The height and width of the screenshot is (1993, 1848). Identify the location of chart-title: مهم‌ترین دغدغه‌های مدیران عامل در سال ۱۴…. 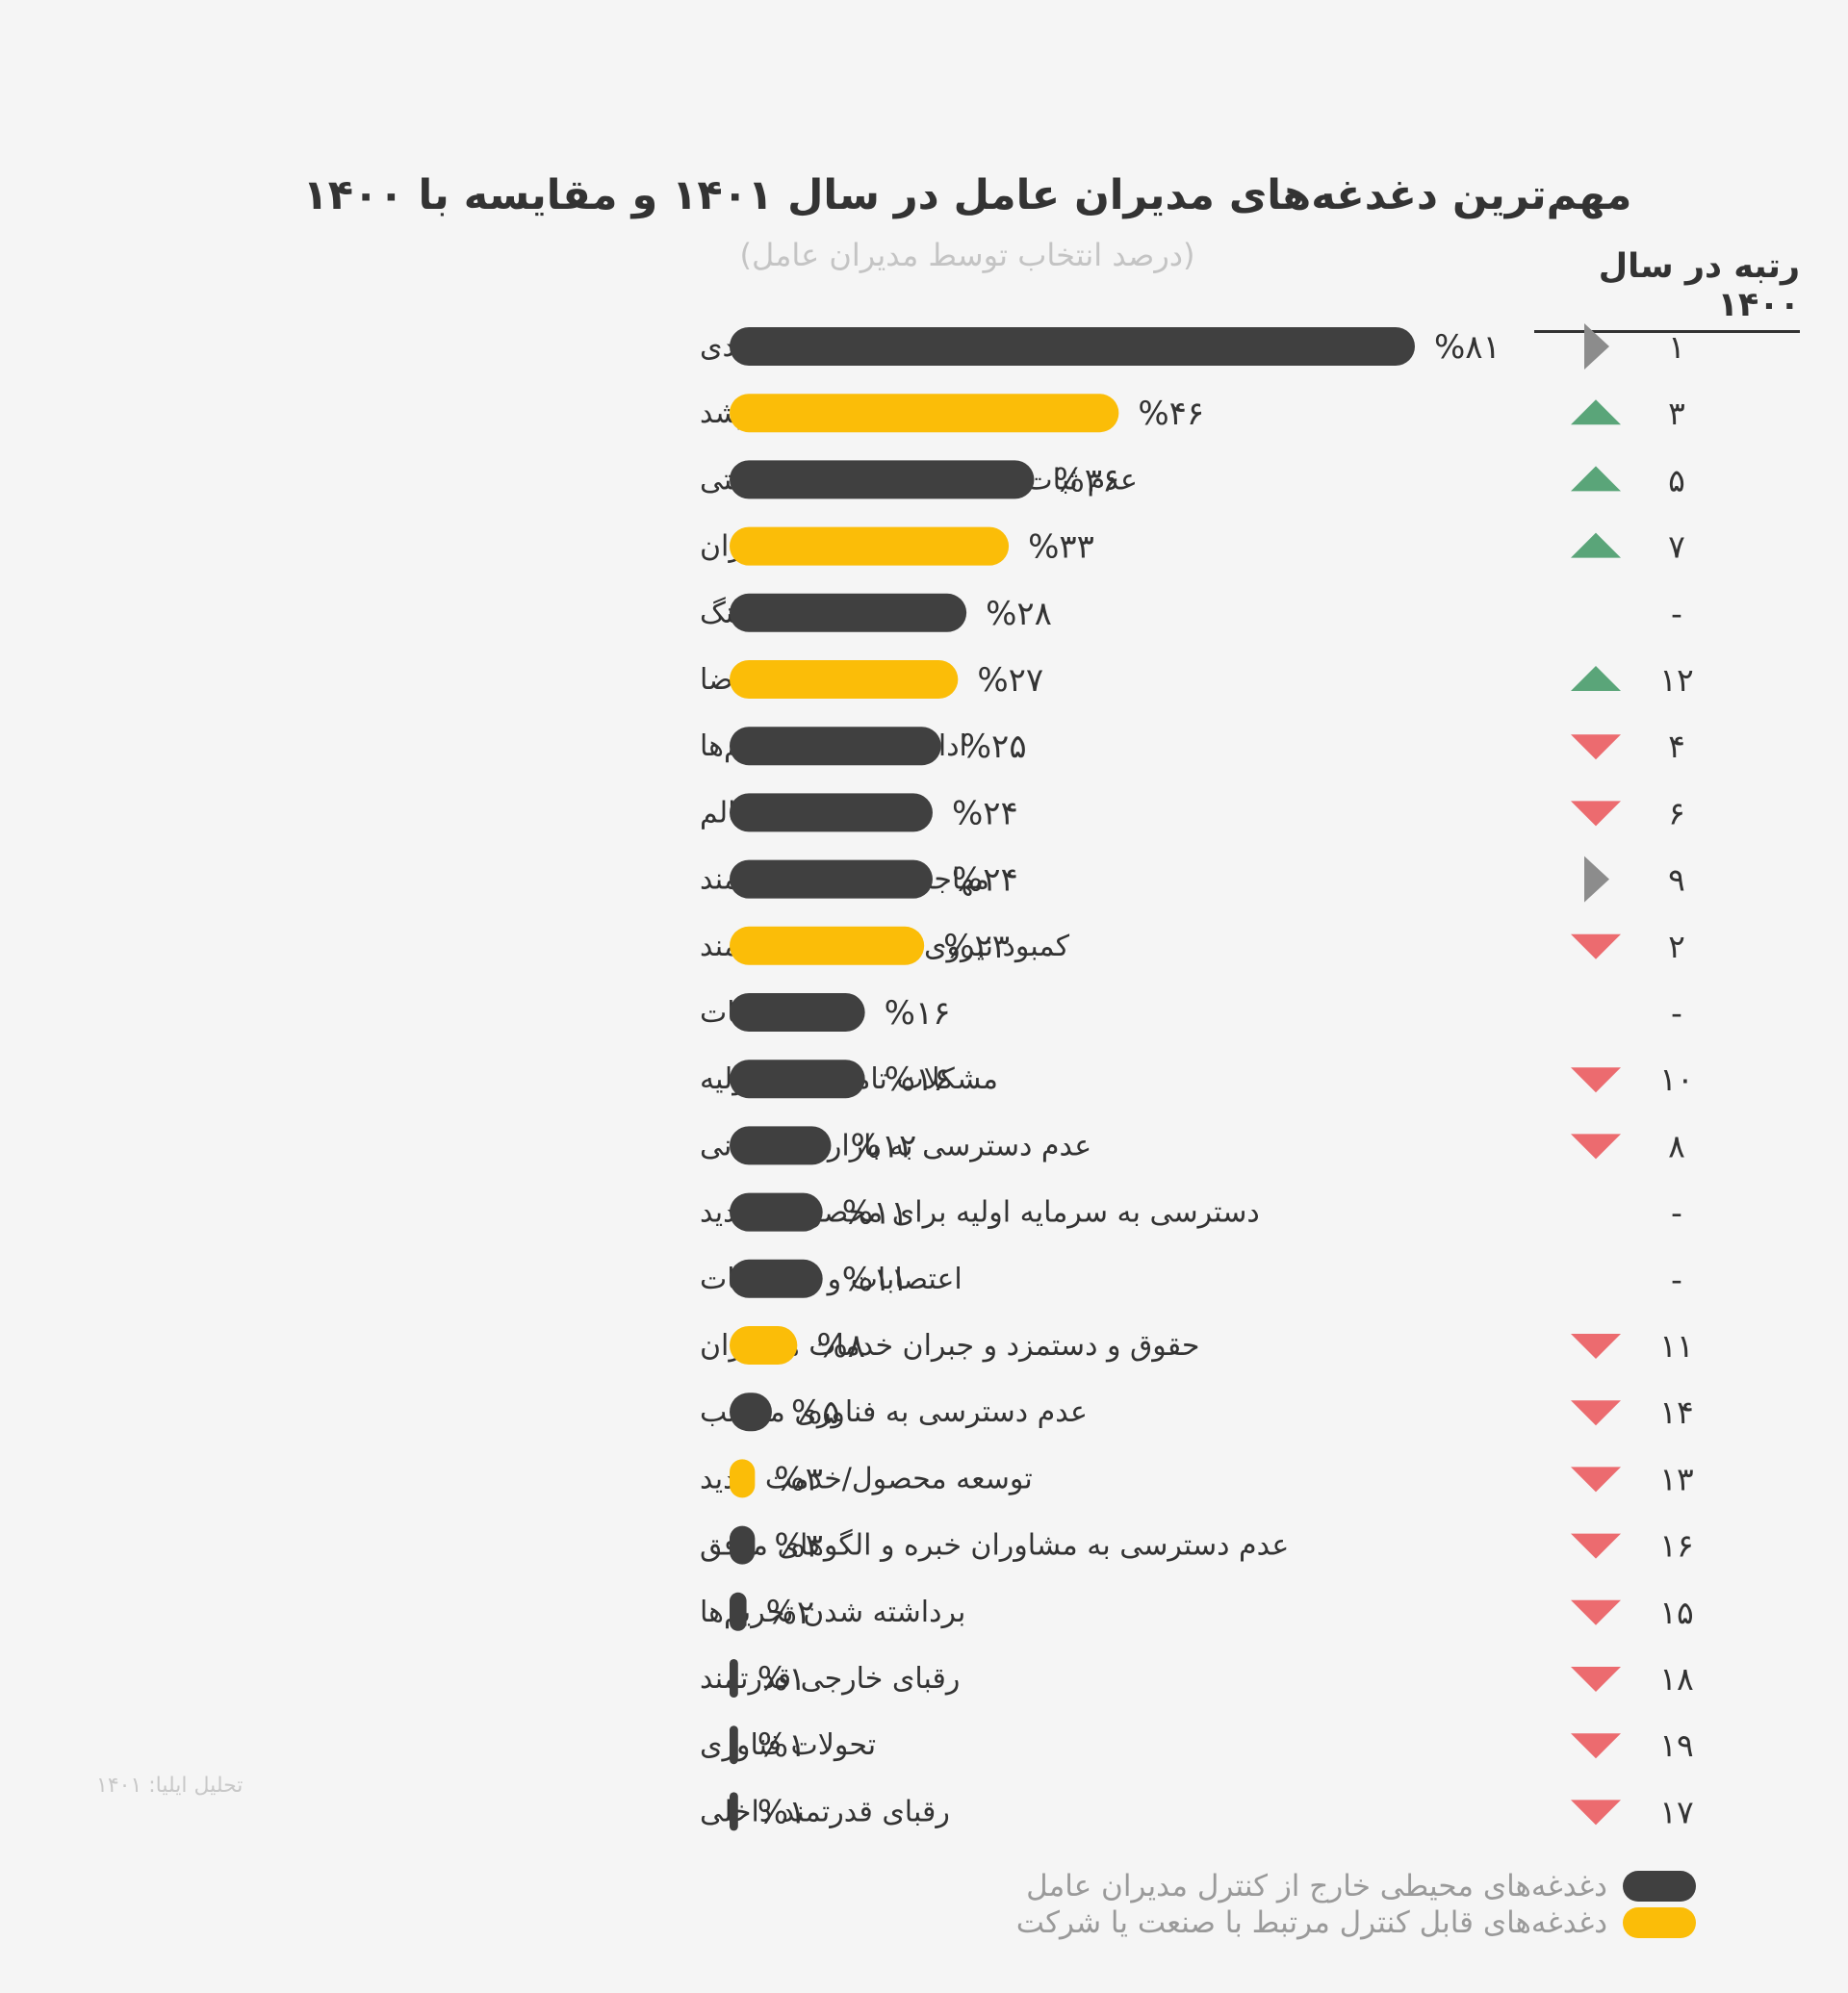
(967, 195).